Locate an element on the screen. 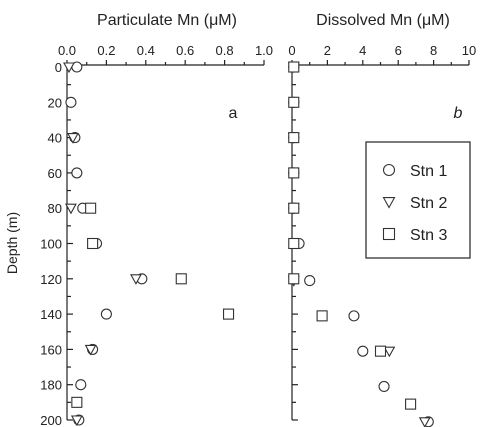 Image resolution: width=484 pixels, height=427 pixels. x-tick-label: 2 is located at coordinates (327, 50).